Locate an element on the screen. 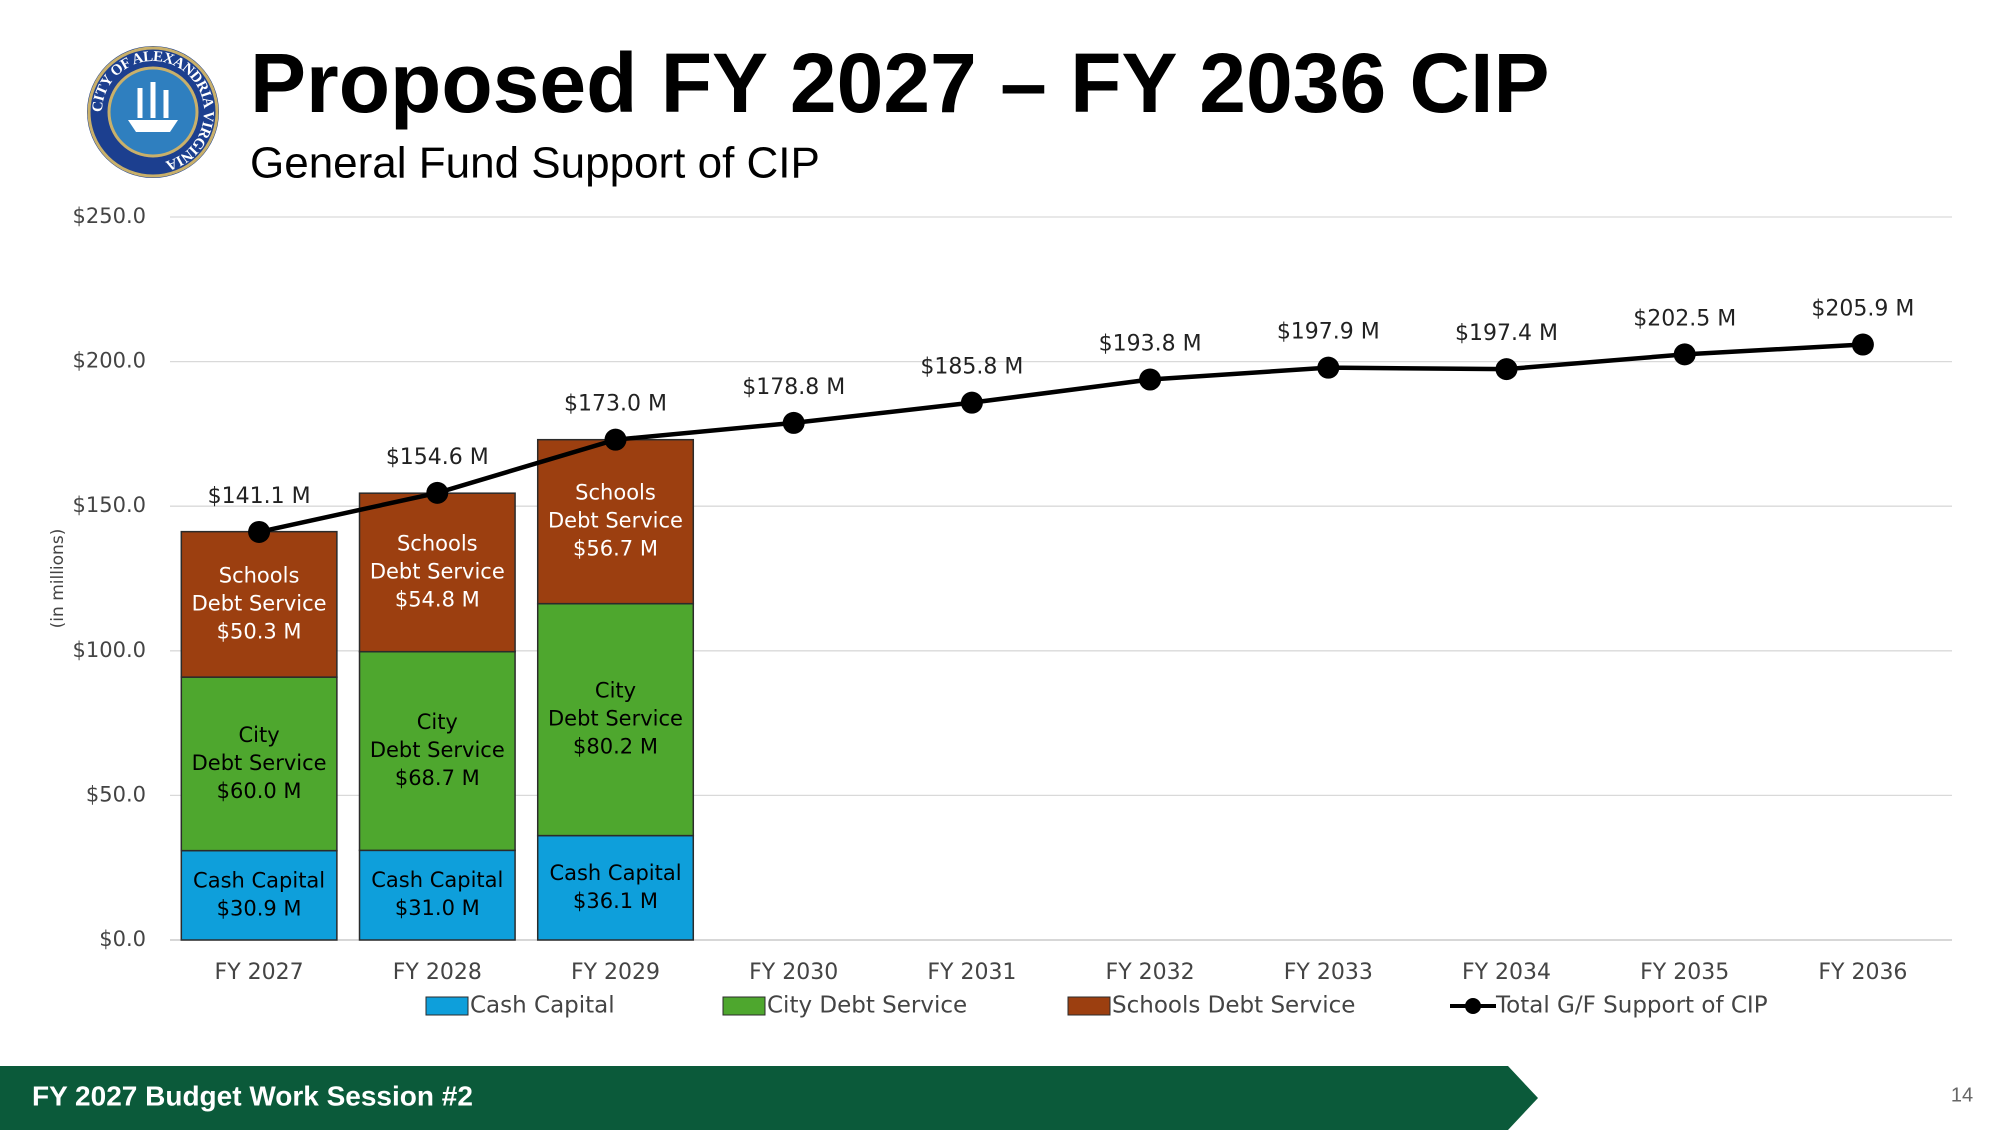 This screenshot has width=2000, height=1130. bar-value-label: $50.3 M is located at coordinates (259, 631).